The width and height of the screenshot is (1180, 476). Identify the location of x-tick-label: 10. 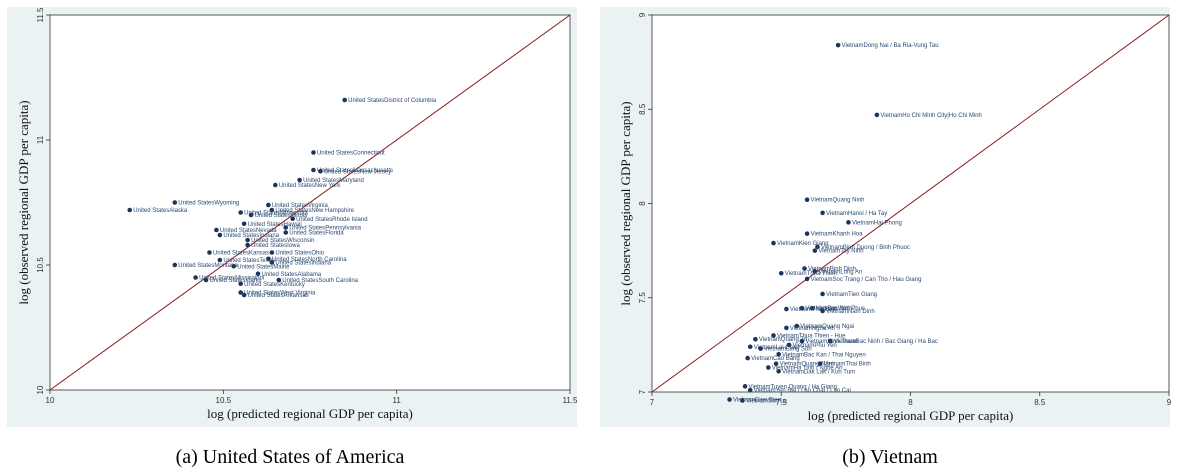
(50, 400).